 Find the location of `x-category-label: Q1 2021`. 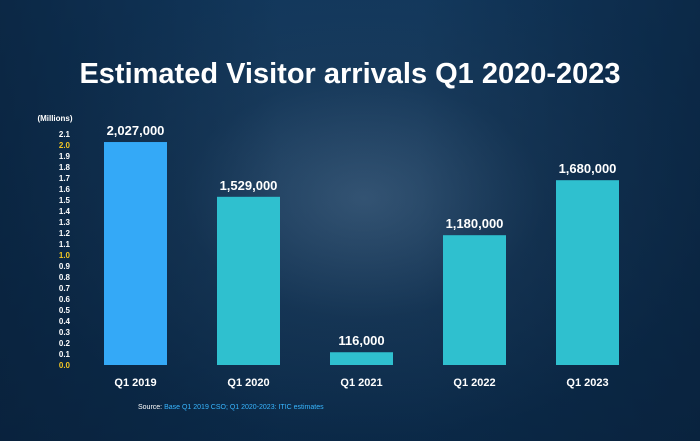

x-category-label: Q1 2021 is located at coordinates (361, 383).